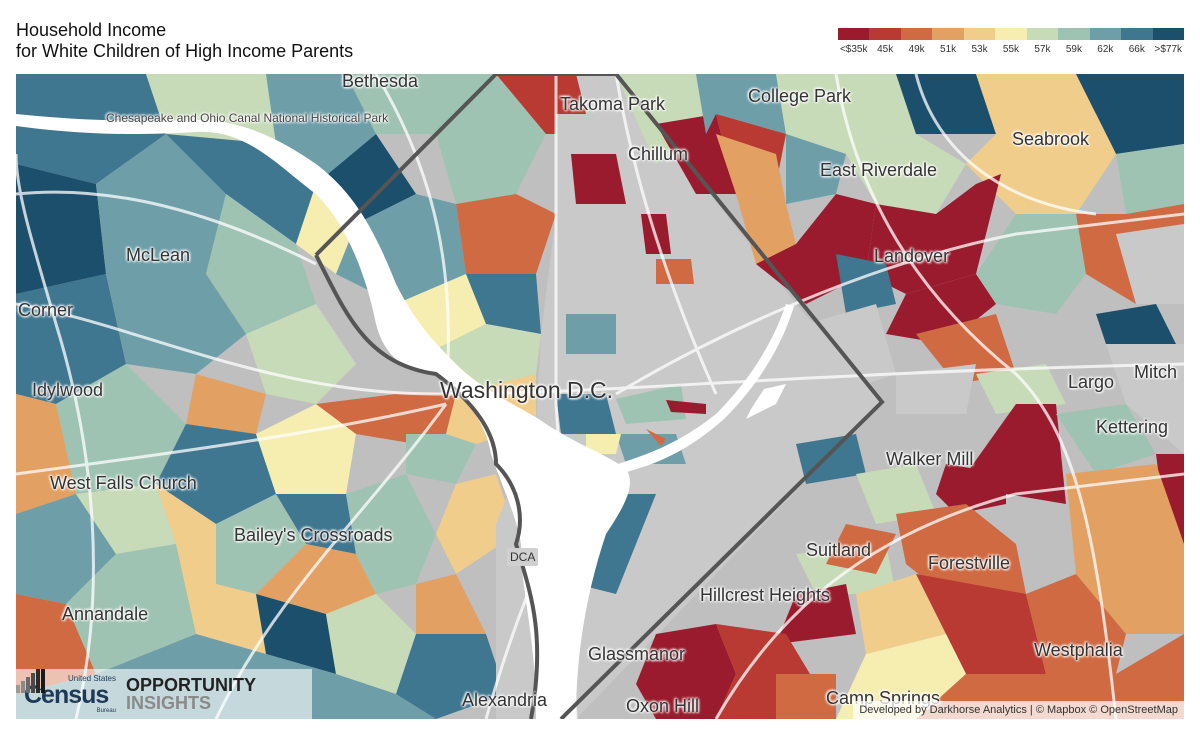 Image resolution: width=1200 pixels, height=735 pixels. What do you see at coordinates (853, 49) in the screenshot?
I see `legend-label-0: <$35k` at bounding box center [853, 49].